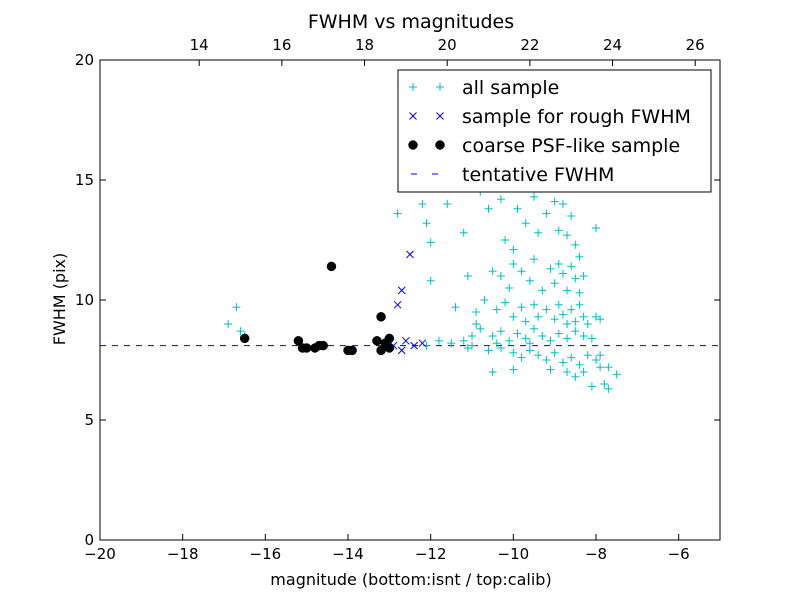 Image resolution: width=800 pixels, height=604 pixels. I want to click on series-1-point-1-b, so click(401, 290).